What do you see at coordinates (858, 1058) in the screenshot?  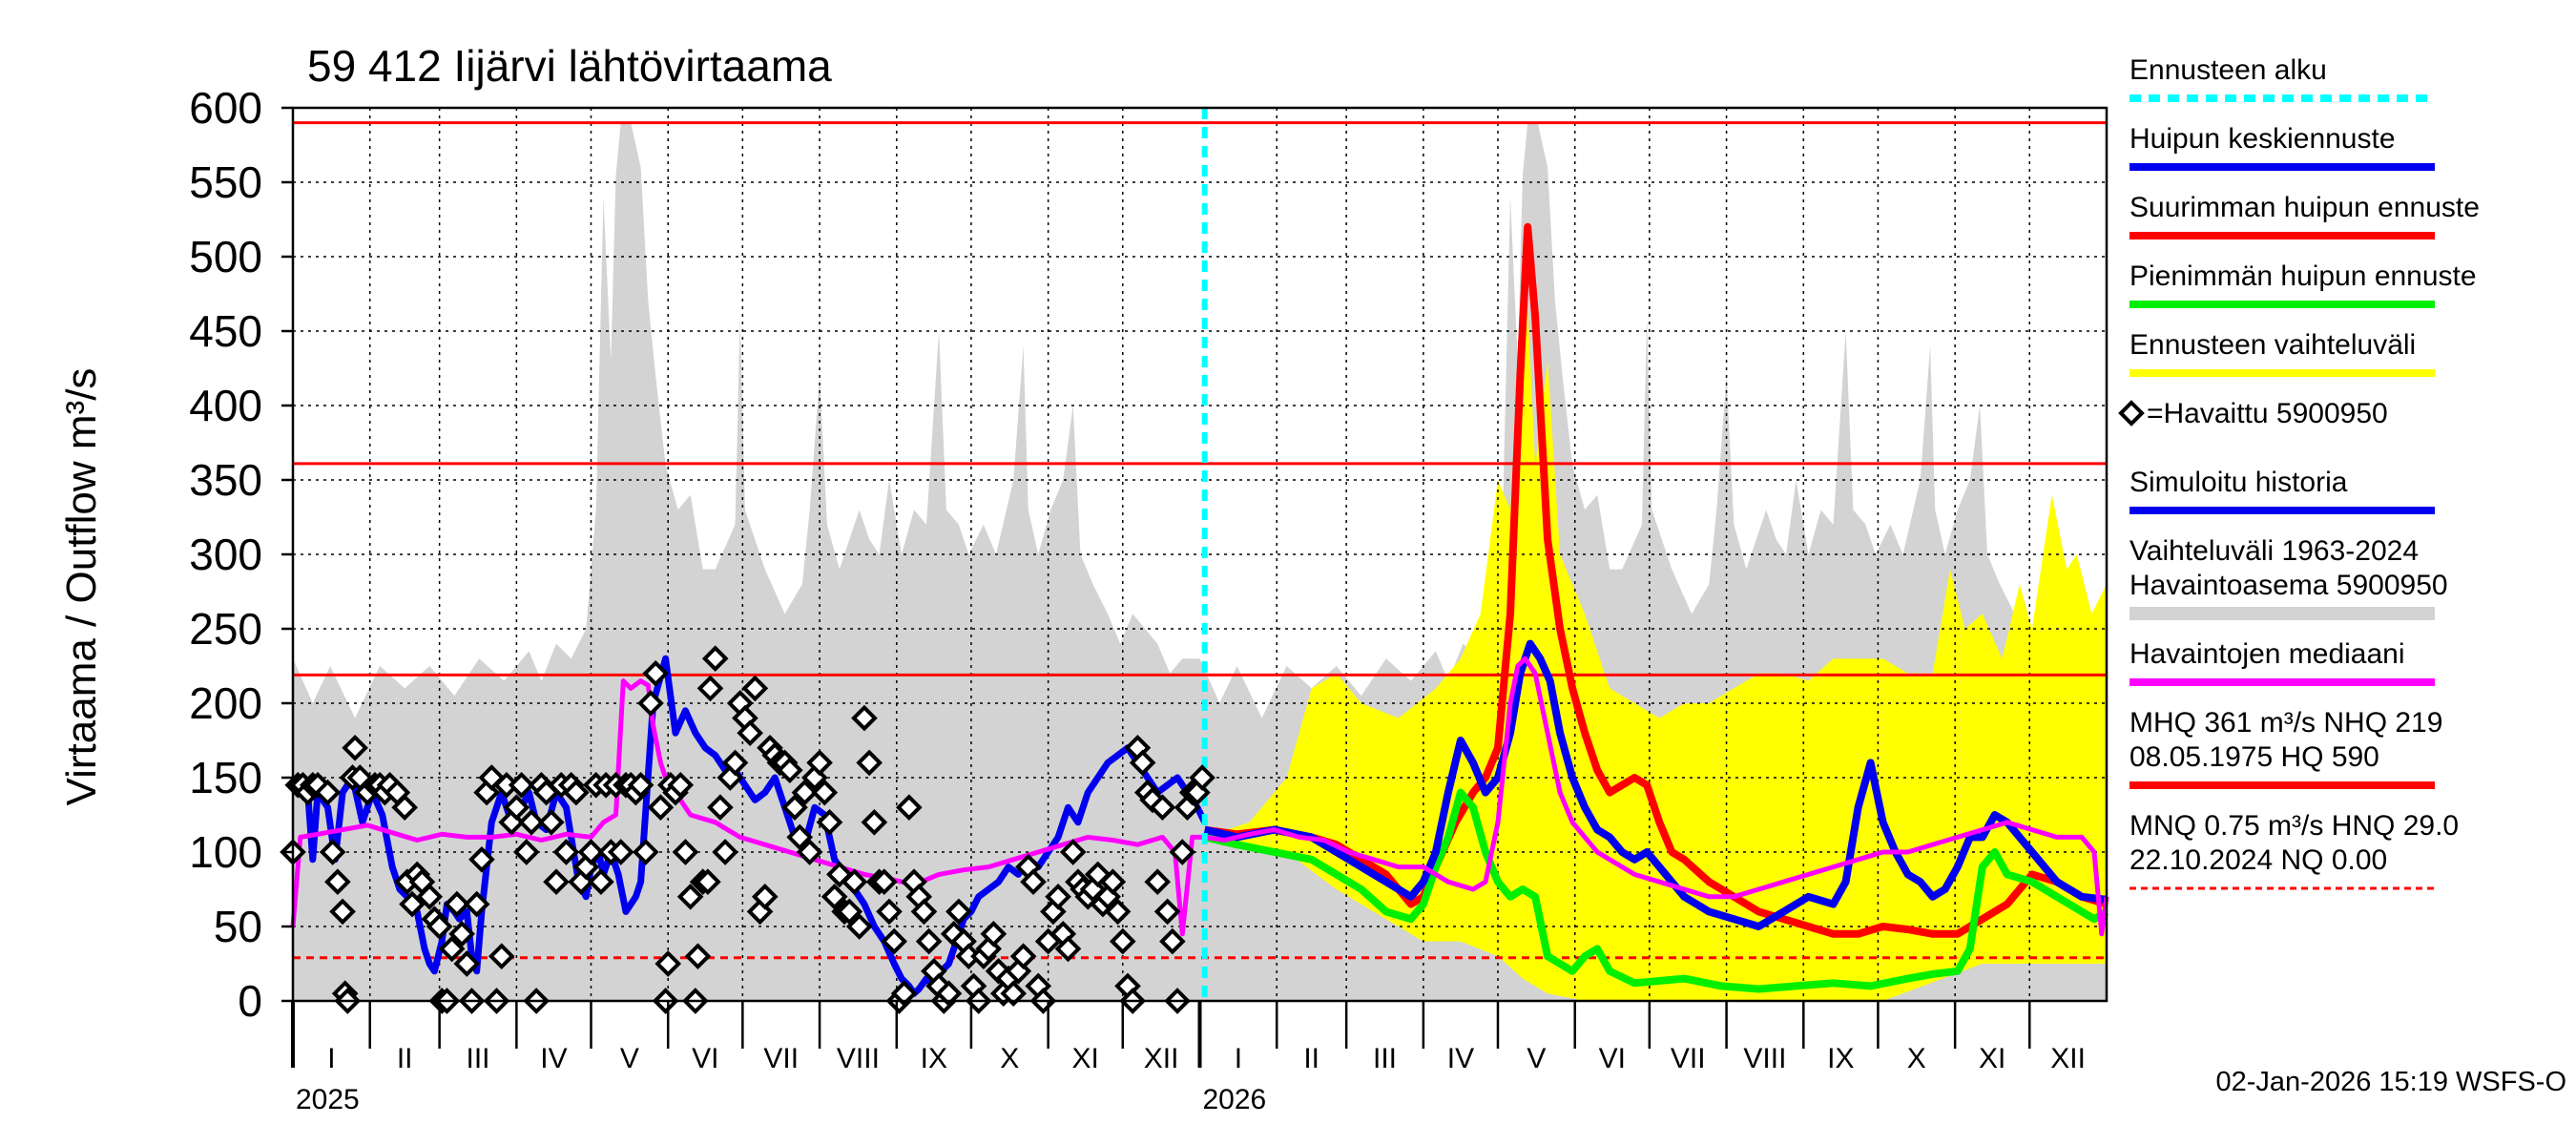 I see `x-month-label: VIII` at bounding box center [858, 1058].